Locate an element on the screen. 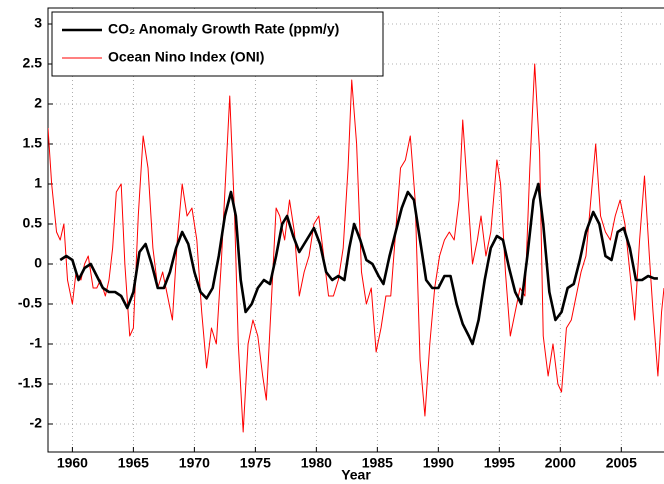 The width and height of the screenshot is (664, 484). y-tick-label: 2.5 is located at coordinates (33, 63).